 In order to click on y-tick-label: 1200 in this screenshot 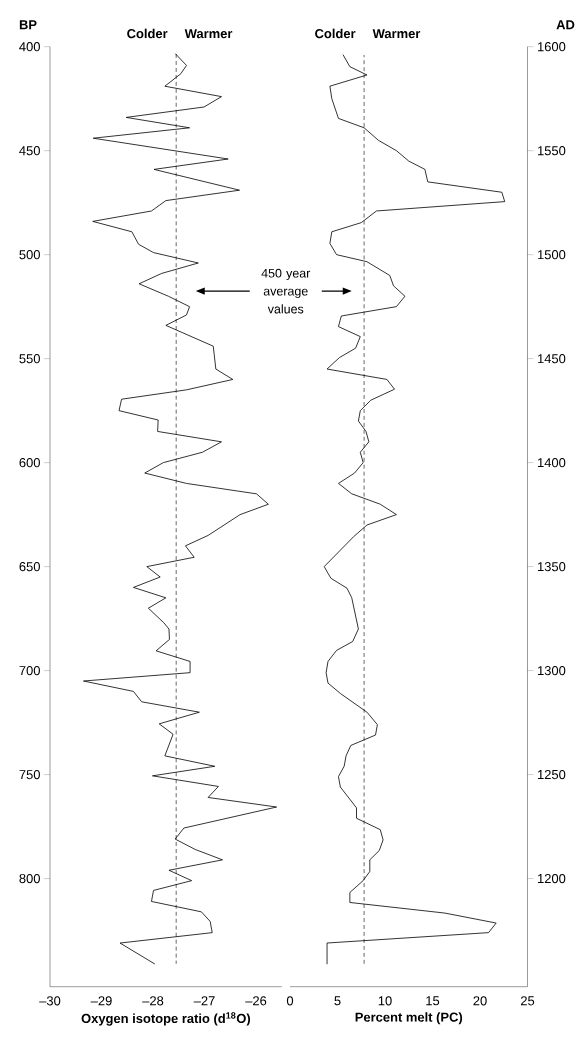, I will do `click(552, 878)`.